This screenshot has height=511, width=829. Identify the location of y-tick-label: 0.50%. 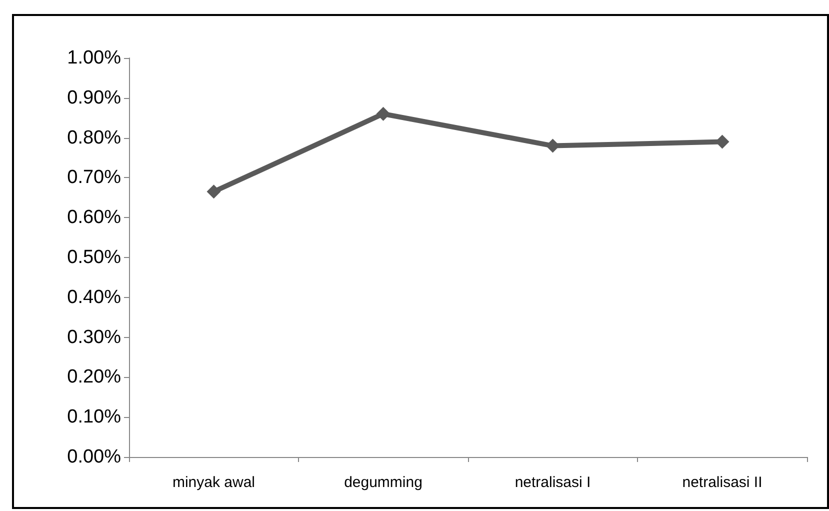
(94, 257).